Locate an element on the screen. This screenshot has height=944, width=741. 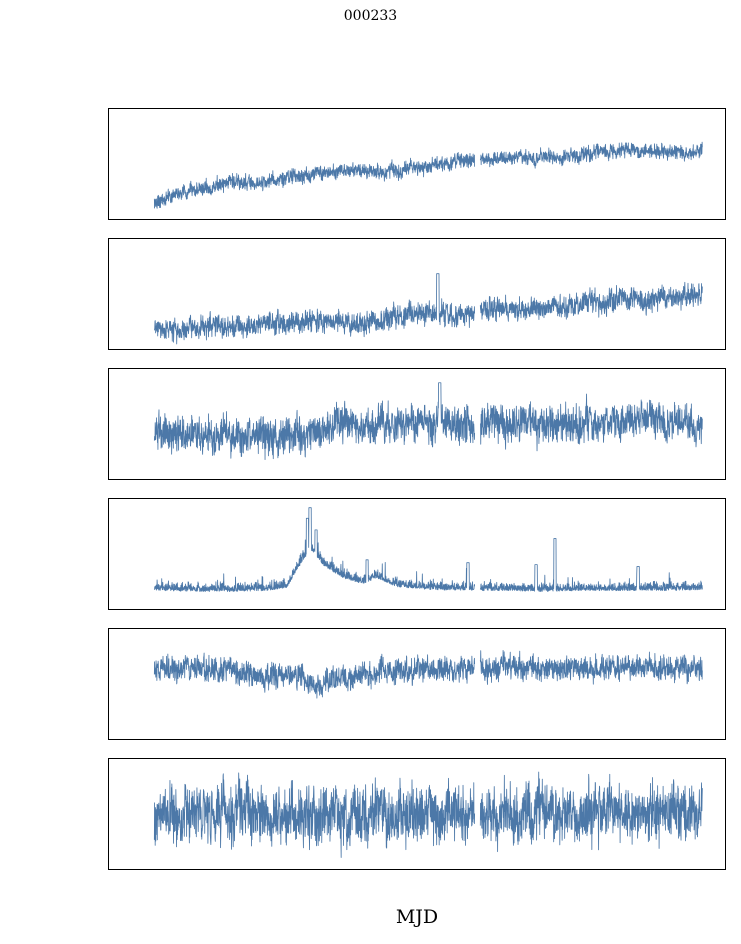
plot-area-fknee is located at coordinates (417, 554).